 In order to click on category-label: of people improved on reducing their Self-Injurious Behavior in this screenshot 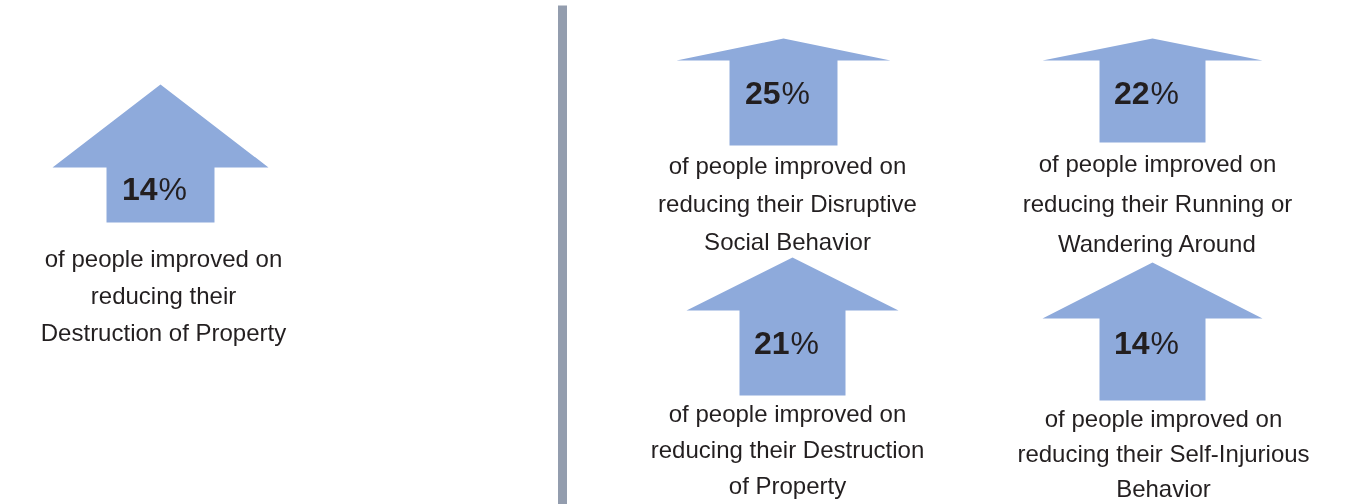, I will do `click(1163, 453)`.